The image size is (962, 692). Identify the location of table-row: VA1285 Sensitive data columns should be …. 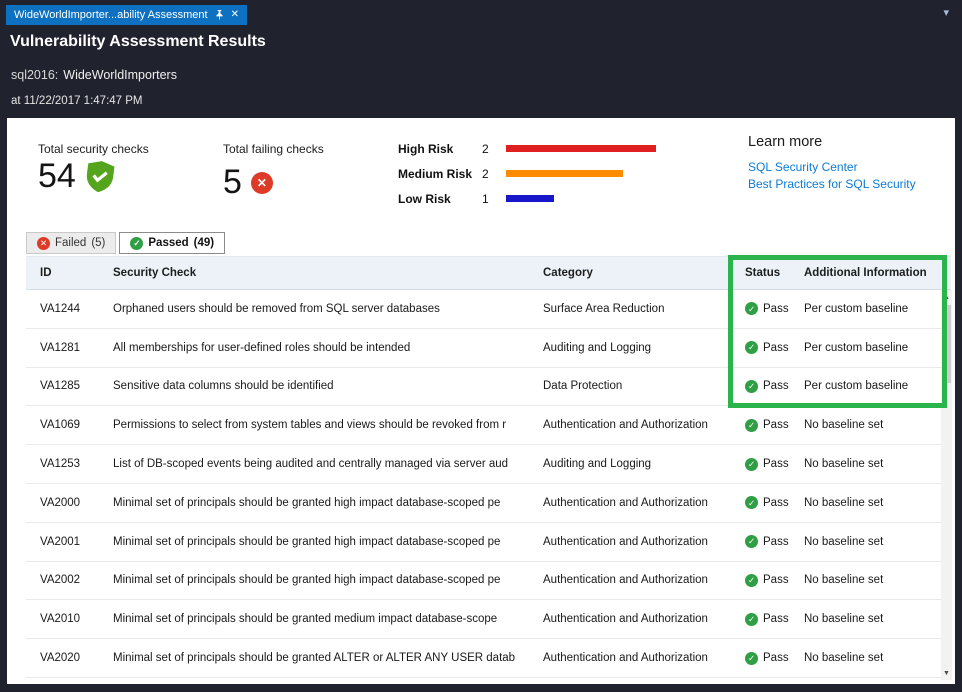
(488, 387).